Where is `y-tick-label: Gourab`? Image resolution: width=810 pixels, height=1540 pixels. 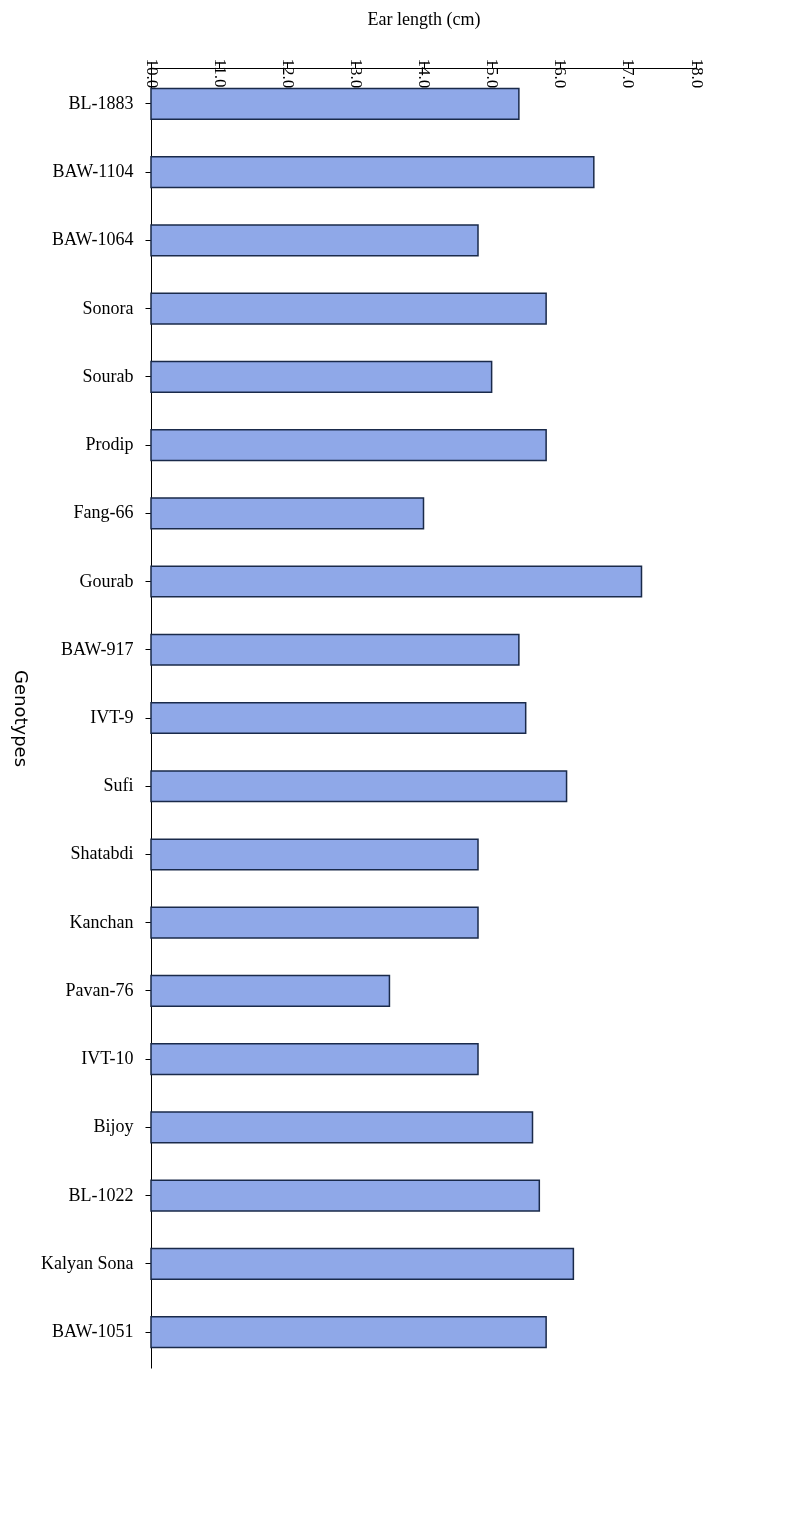
y-tick-label: Gourab is located at coordinates (106, 580).